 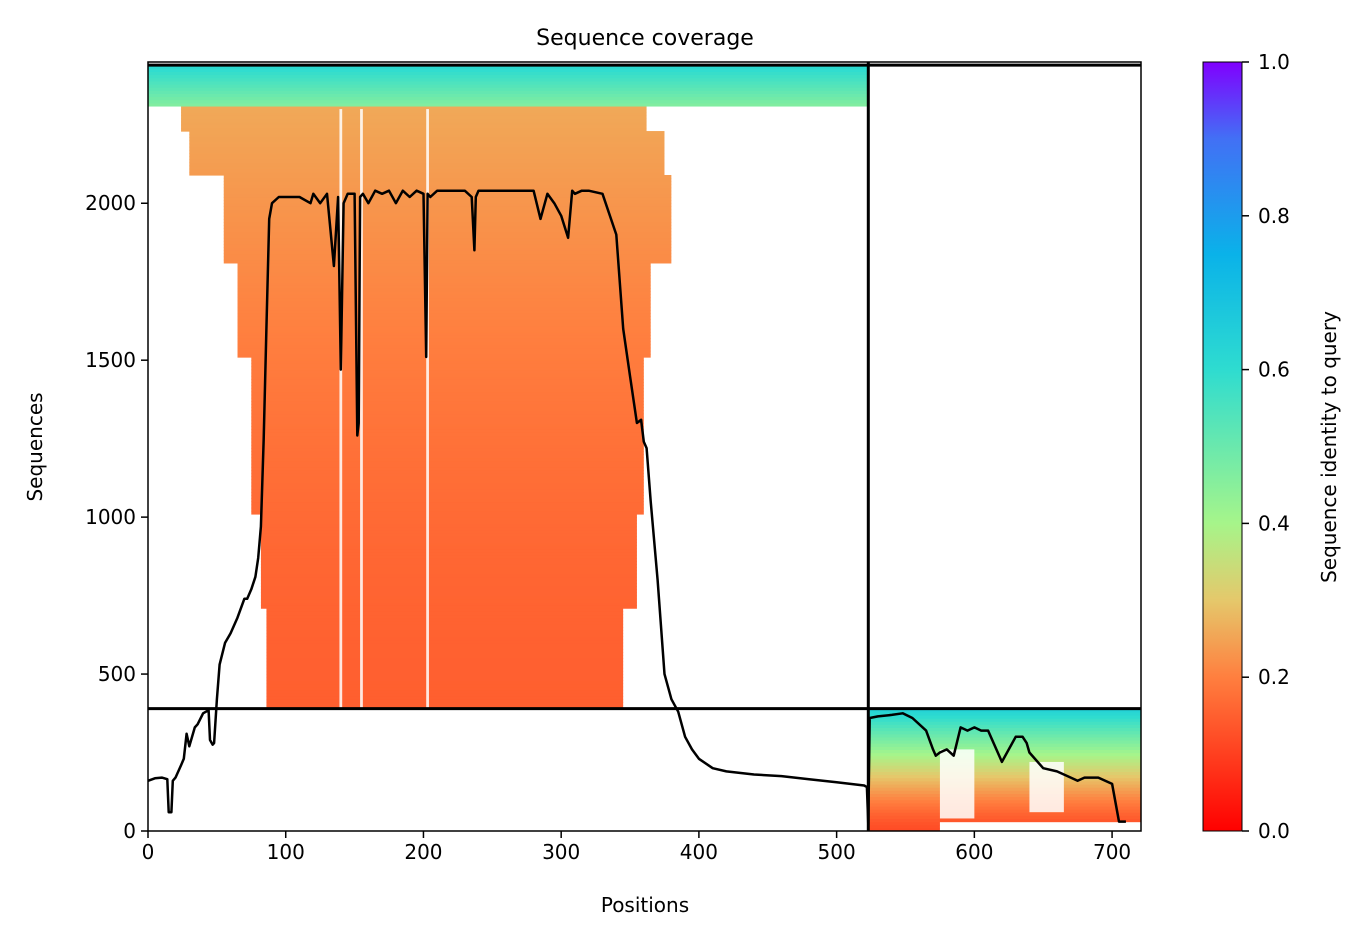 What do you see at coordinates (699, 852) in the screenshot?
I see `x-tick-label: 400` at bounding box center [699, 852].